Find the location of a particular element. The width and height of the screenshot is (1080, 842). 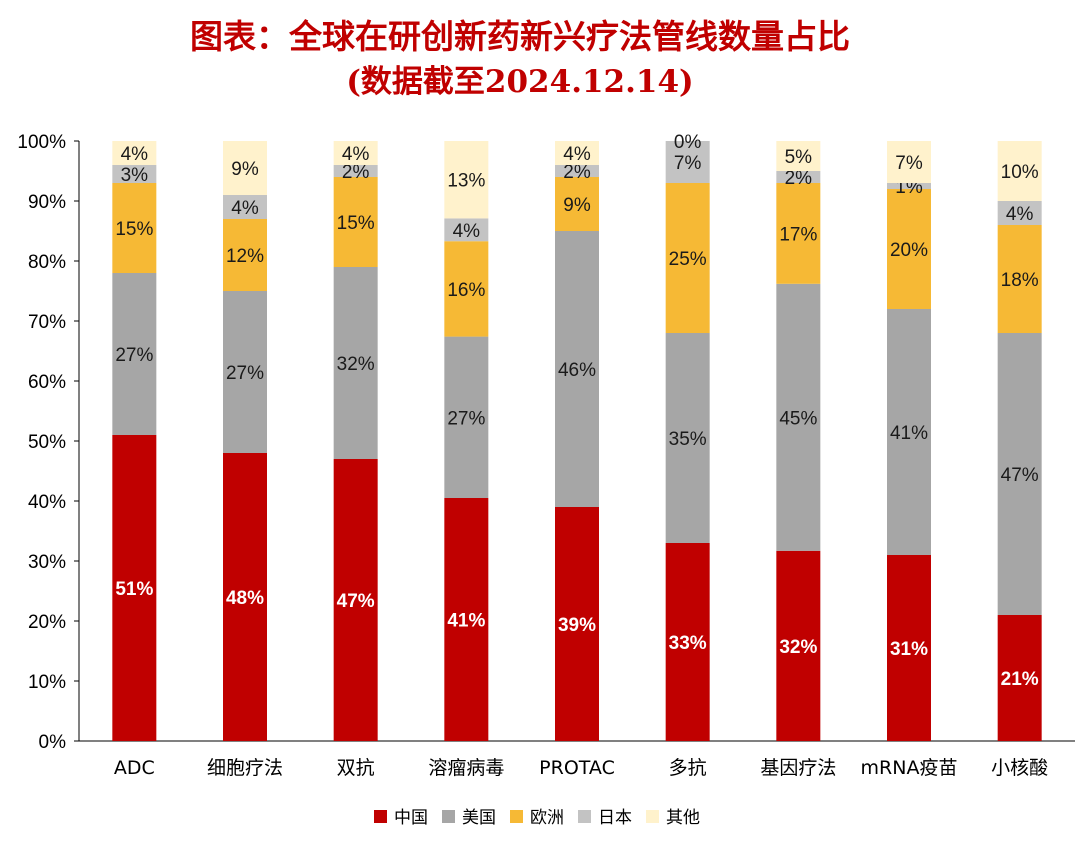

legend-item: 美国 is located at coordinates (469, 818).